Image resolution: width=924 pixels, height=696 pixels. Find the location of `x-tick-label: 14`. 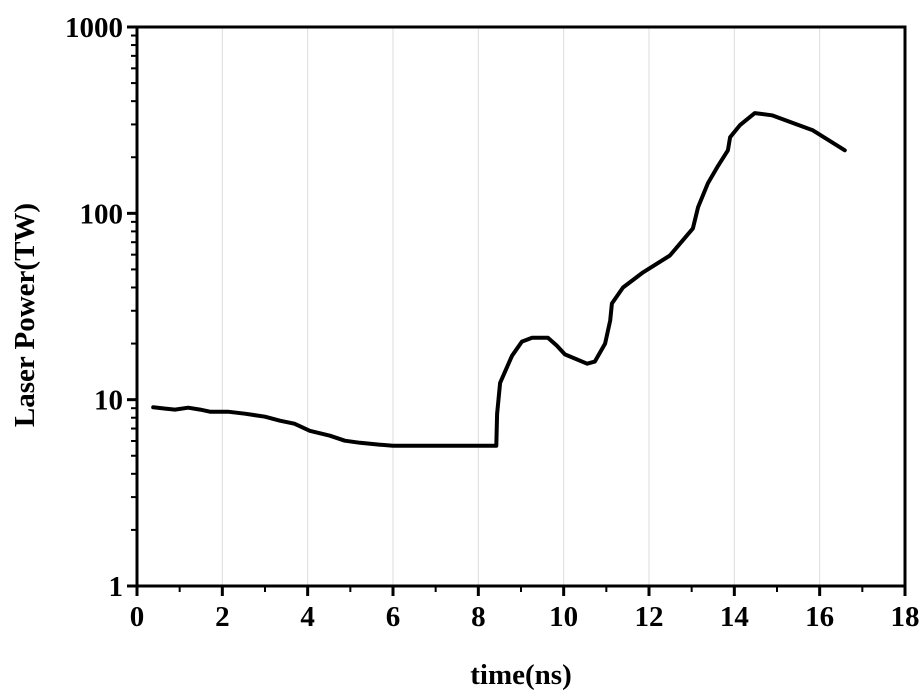

x-tick-label: 14 is located at coordinates (734, 617).